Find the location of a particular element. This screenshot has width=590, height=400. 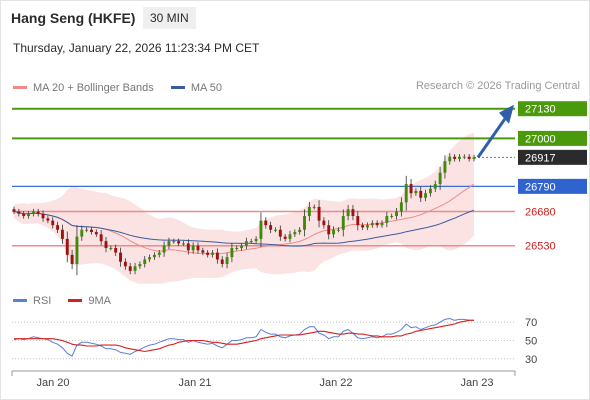

forecast-arrow-head is located at coordinates (506, 114).